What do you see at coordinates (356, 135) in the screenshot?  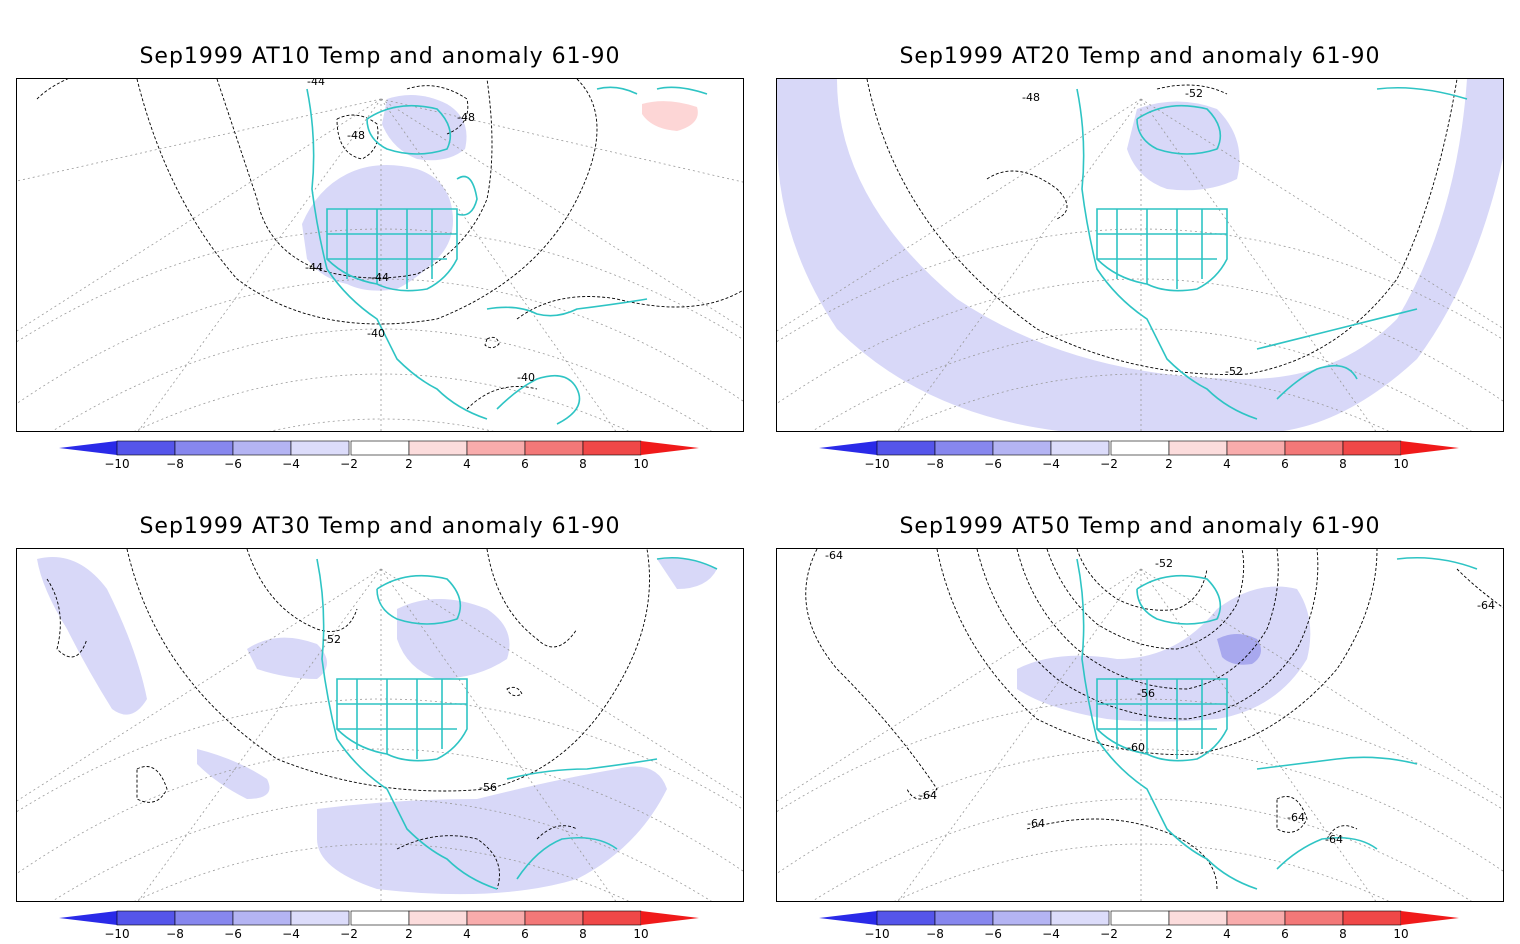 I see `contour-label: -48` at bounding box center [356, 135].